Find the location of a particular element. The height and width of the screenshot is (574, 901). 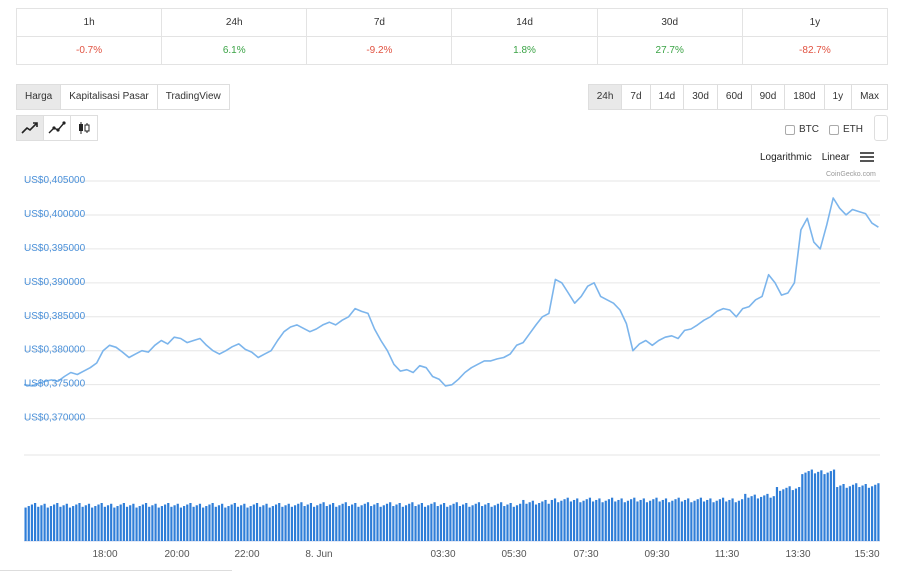

bottom-divider is located at coordinates (116, 570).